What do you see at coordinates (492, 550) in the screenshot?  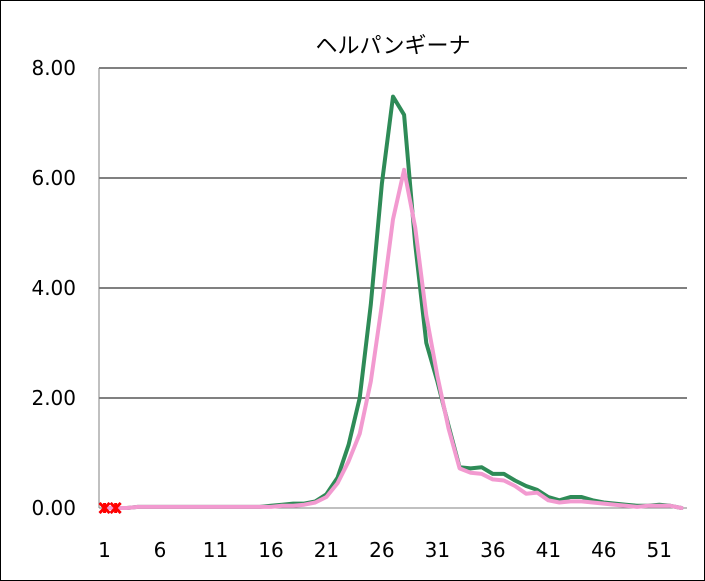 I see `x-tick-label: 36` at bounding box center [492, 550].